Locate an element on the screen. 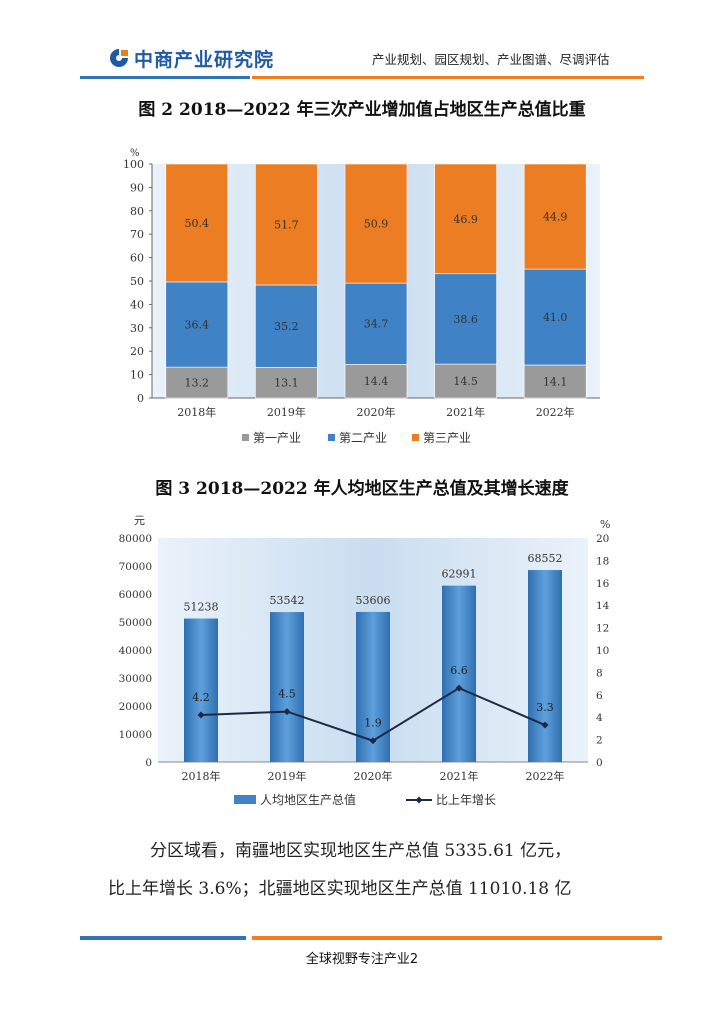  data-label: 14.1 is located at coordinates (555, 382).